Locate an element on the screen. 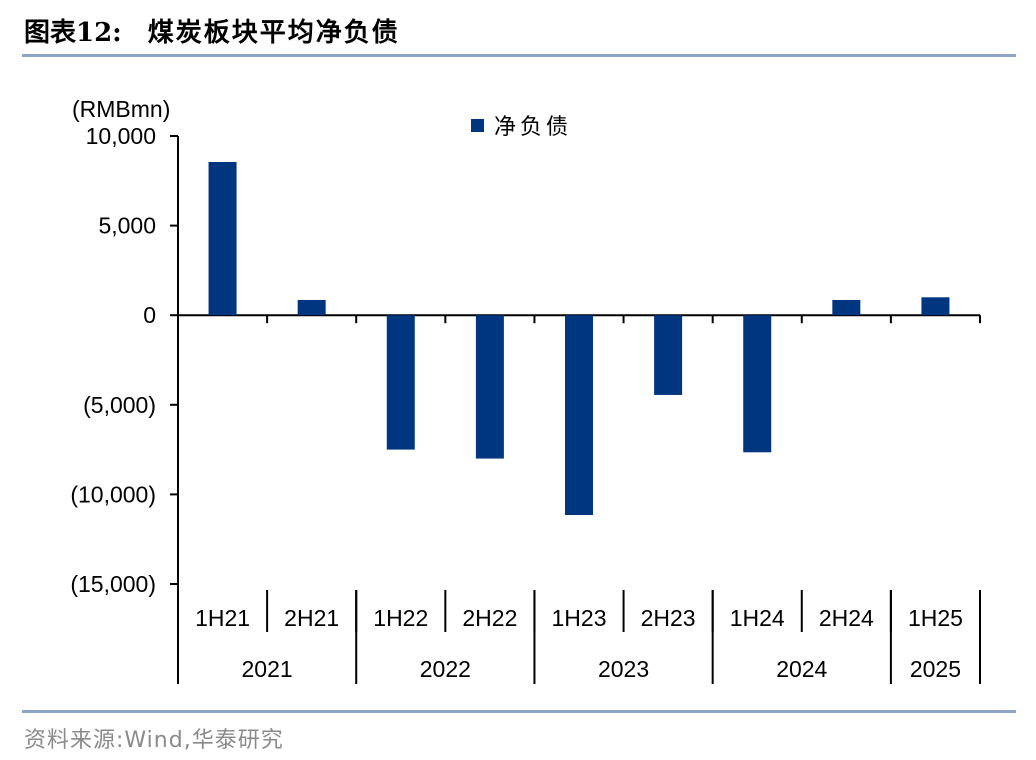 The width and height of the screenshot is (1036, 760). x-category-label: 1H25 is located at coordinates (935, 618).